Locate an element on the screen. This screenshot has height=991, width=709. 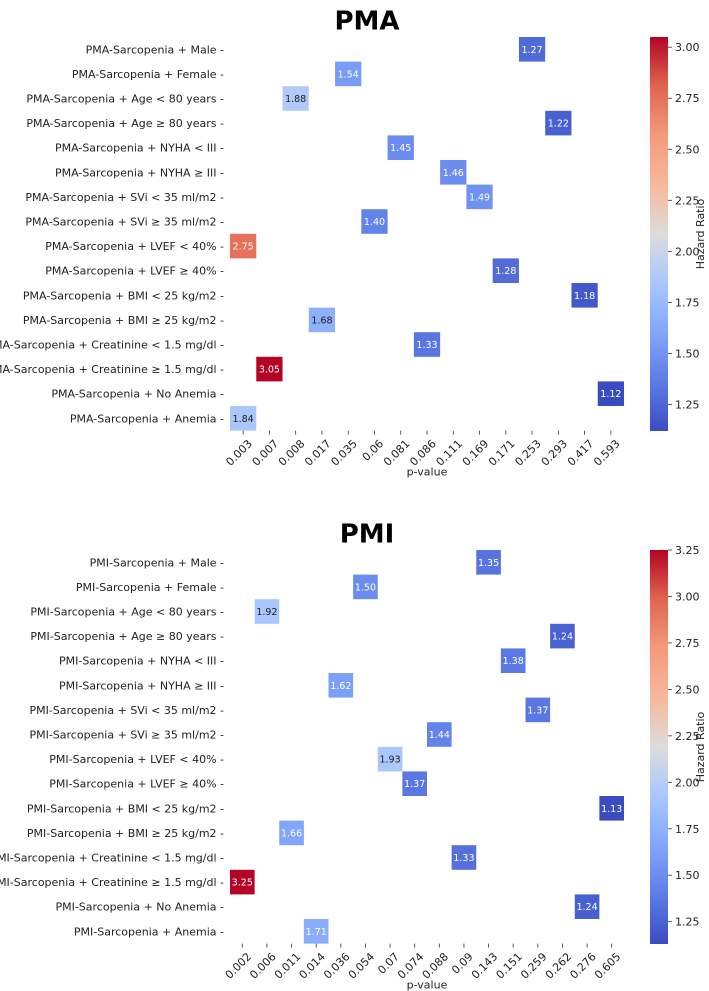
pmi-x-tick-label: 0.088 is located at coordinates (435, 965).